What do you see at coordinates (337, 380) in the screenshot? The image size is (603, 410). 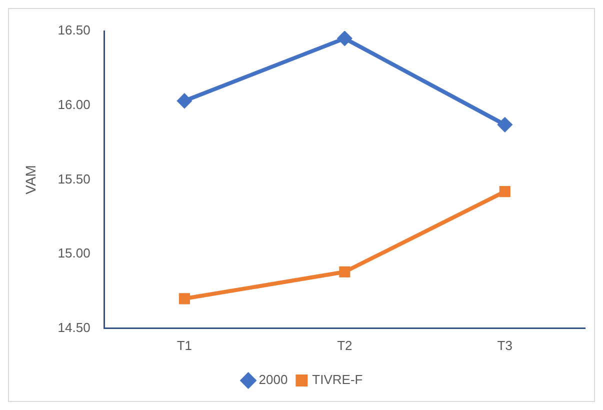 I see `legend-label: TIVRE-F` at bounding box center [337, 380].